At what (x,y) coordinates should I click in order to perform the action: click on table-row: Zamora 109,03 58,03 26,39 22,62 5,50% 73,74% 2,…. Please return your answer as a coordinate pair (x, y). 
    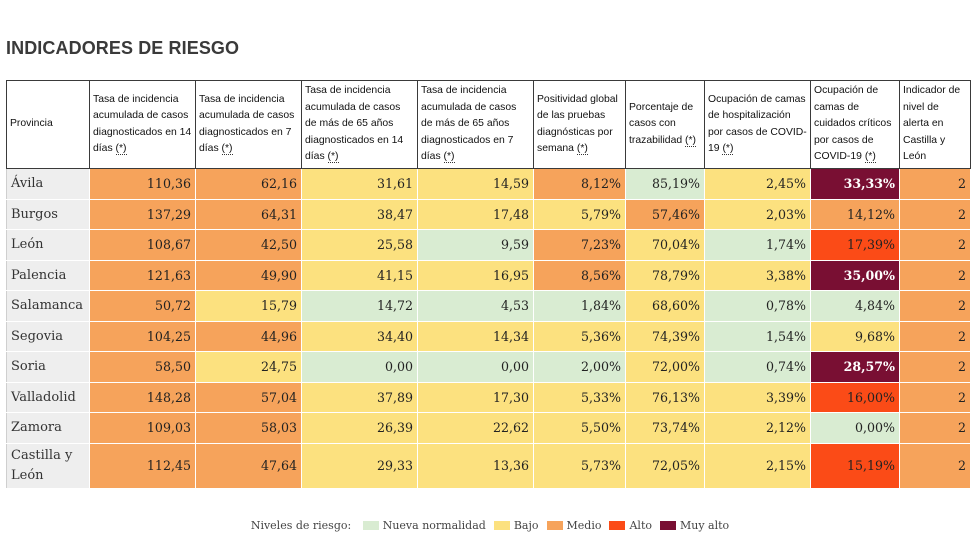
    Looking at the image, I should click on (488, 428).